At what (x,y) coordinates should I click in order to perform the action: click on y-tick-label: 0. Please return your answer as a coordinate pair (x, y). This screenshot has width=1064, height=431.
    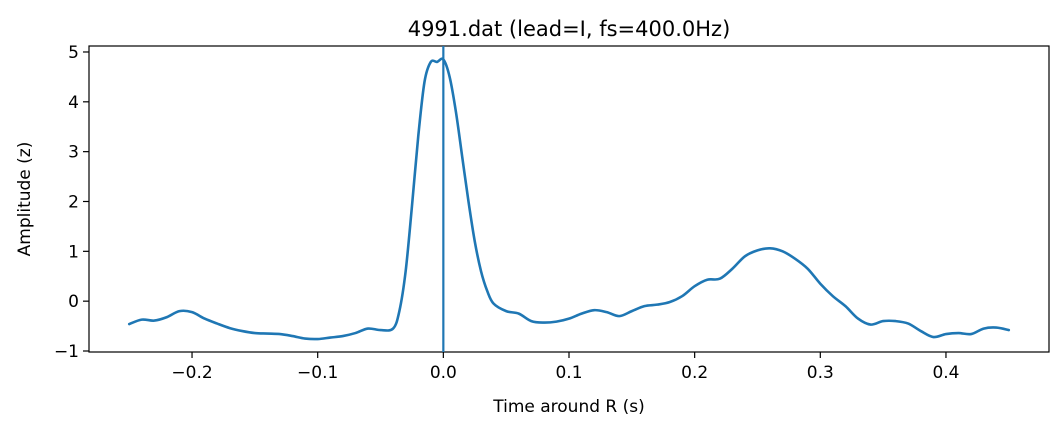
    Looking at the image, I should click on (73, 302).